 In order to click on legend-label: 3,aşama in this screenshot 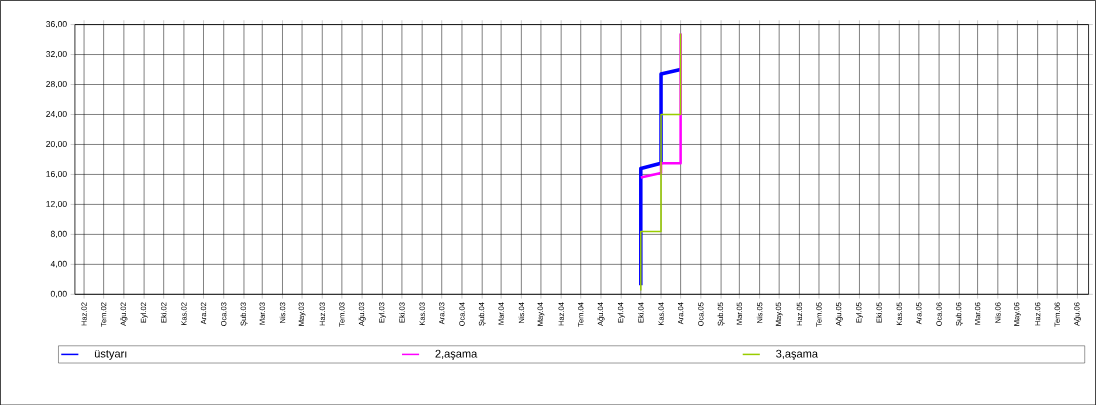, I will do `click(797, 354)`.